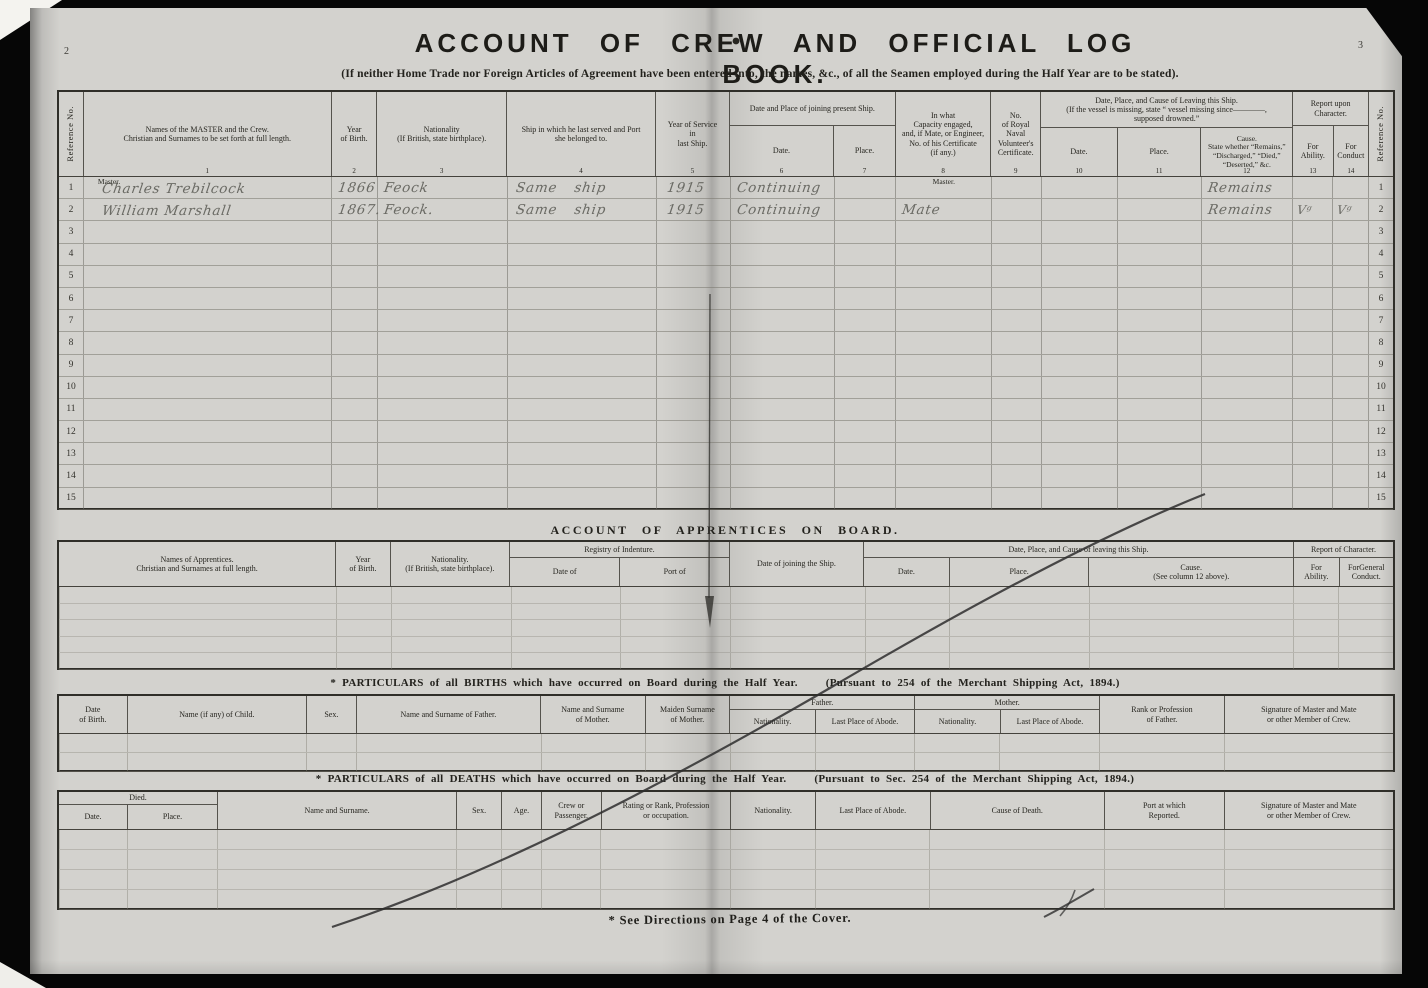 This screenshot has width=1428, height=988. Describe the element at coordinates (943, 181) in the screenshot. I see `crew-entry-cap: Master.` at that location.